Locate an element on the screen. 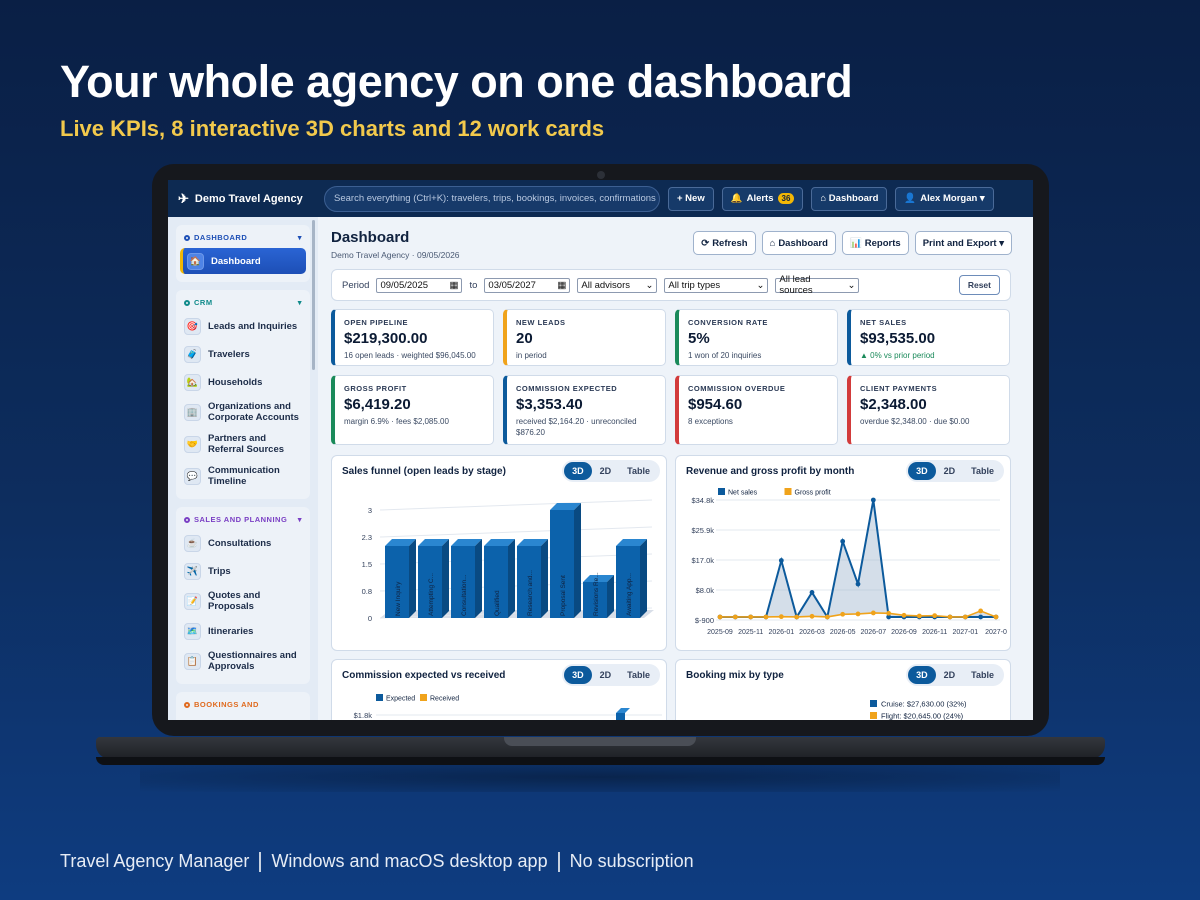 This screenshot has width=1200, height=900. sidebar-item-itineraries: 🗺️ Itineraries is located at coordinates (243, 631).